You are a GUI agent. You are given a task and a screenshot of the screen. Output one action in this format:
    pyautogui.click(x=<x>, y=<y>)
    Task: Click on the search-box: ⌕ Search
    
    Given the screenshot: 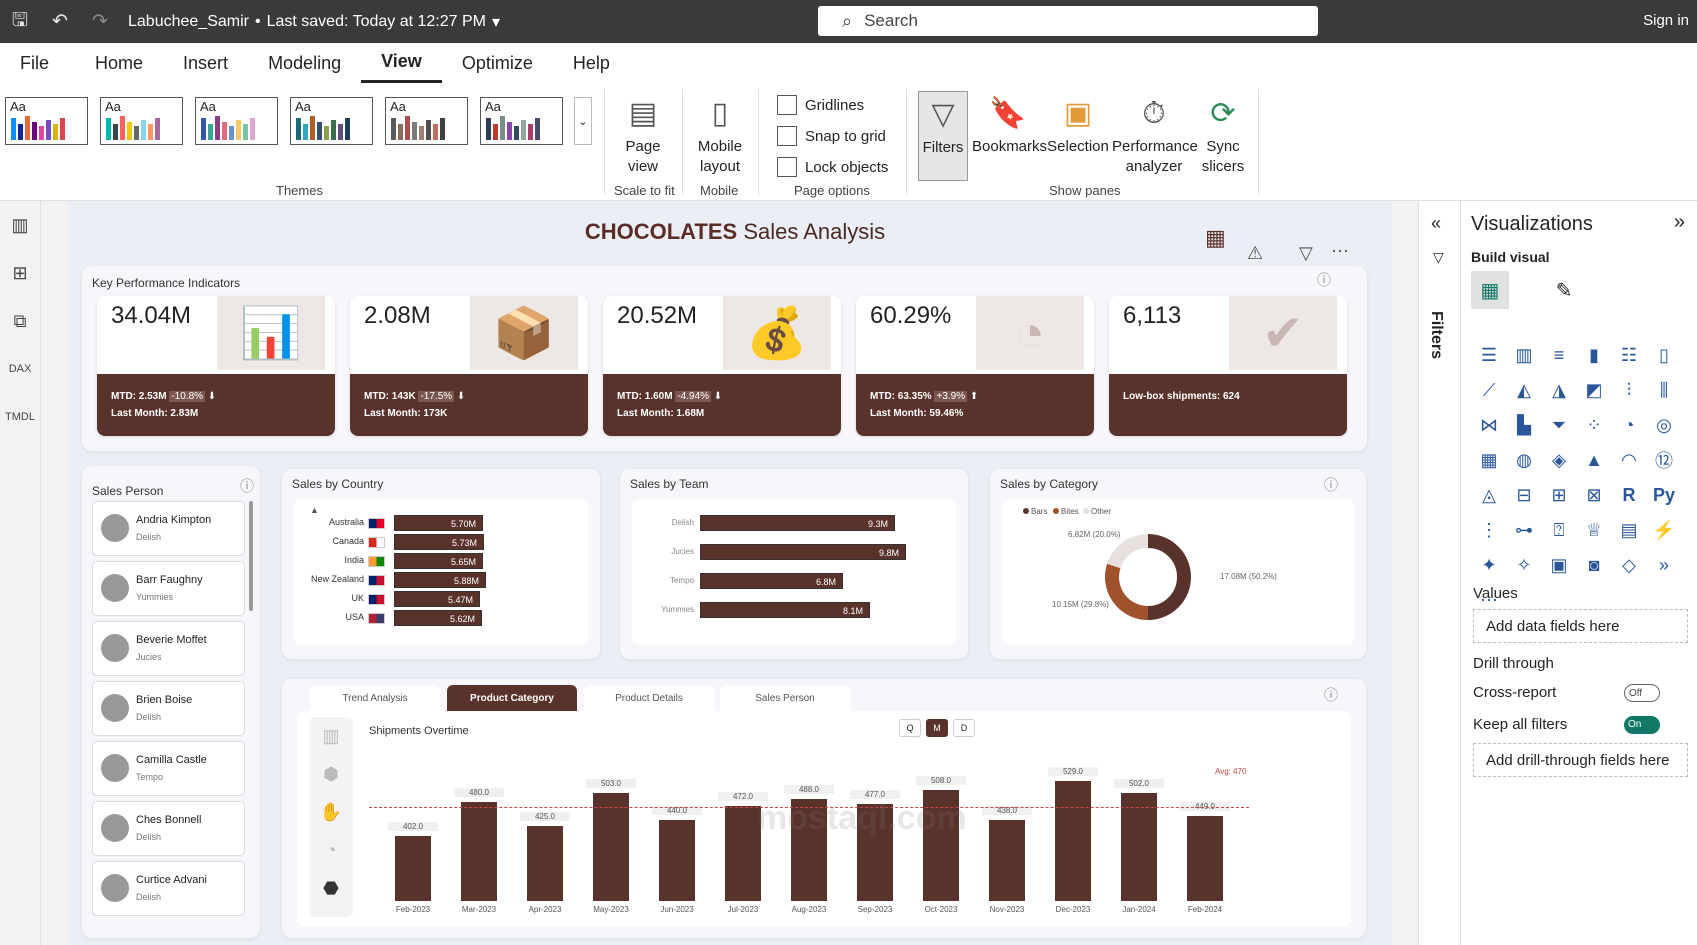 What is the action you would take?
    pyautogui.click(x=1068, y=21)
    